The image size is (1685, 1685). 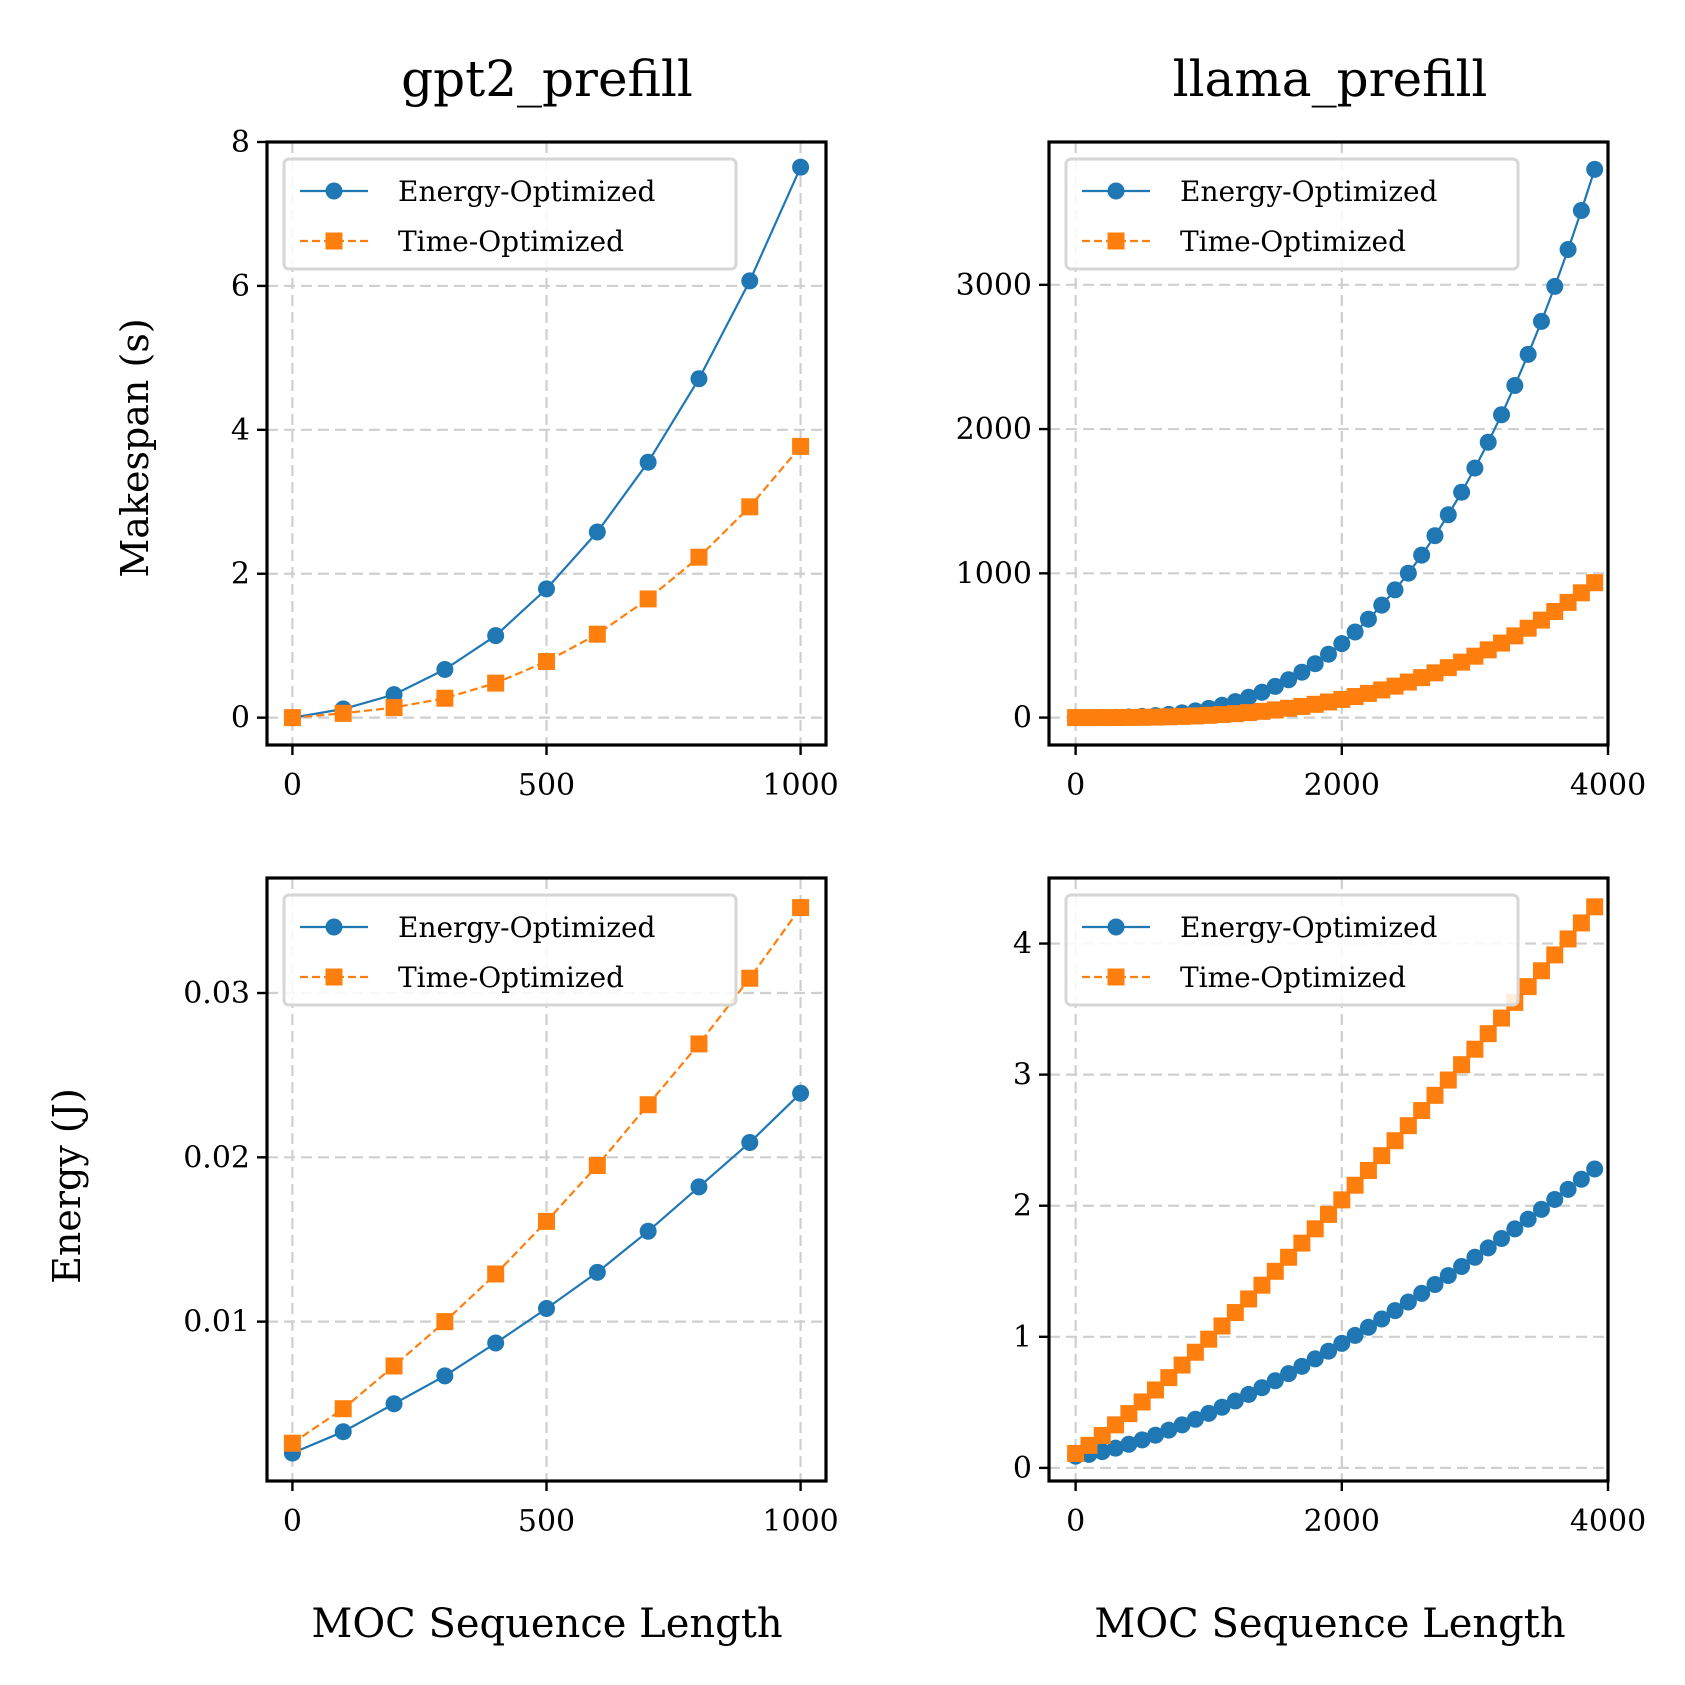 I want to click on y-tick-label: 6, so click(x=240, y=286).